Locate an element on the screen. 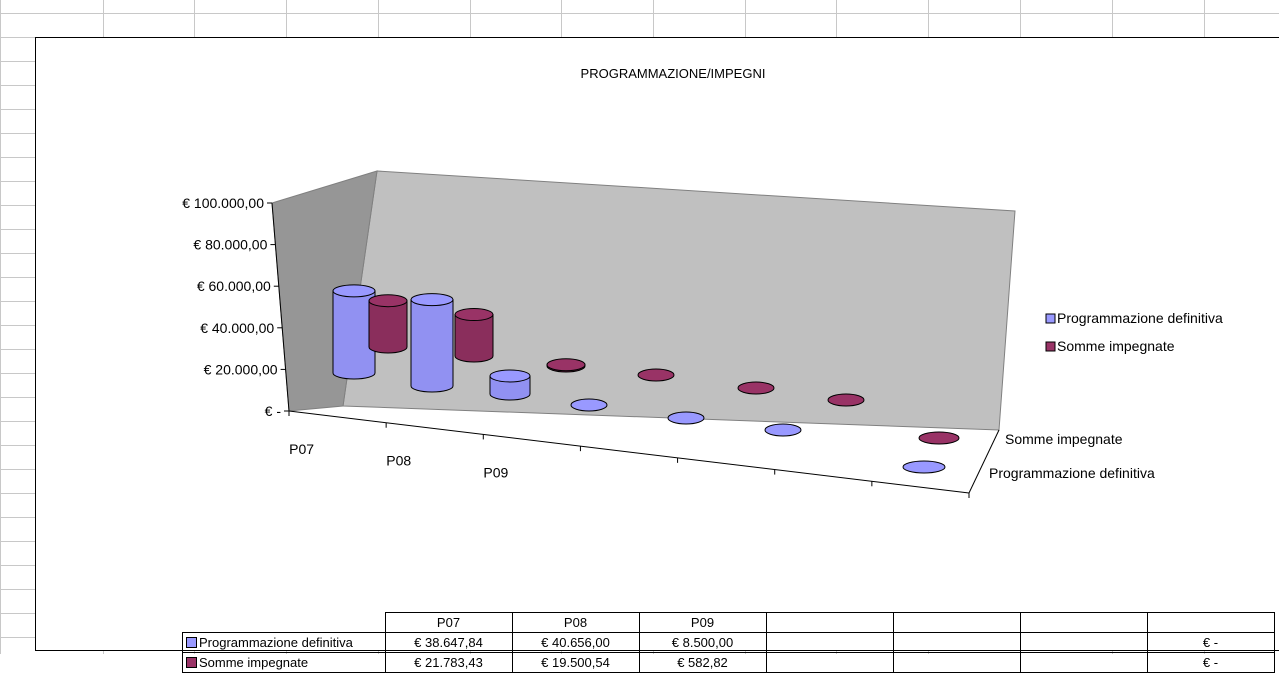 The image size is (1279, 673). y-axis is located at coordinates (280, 307).